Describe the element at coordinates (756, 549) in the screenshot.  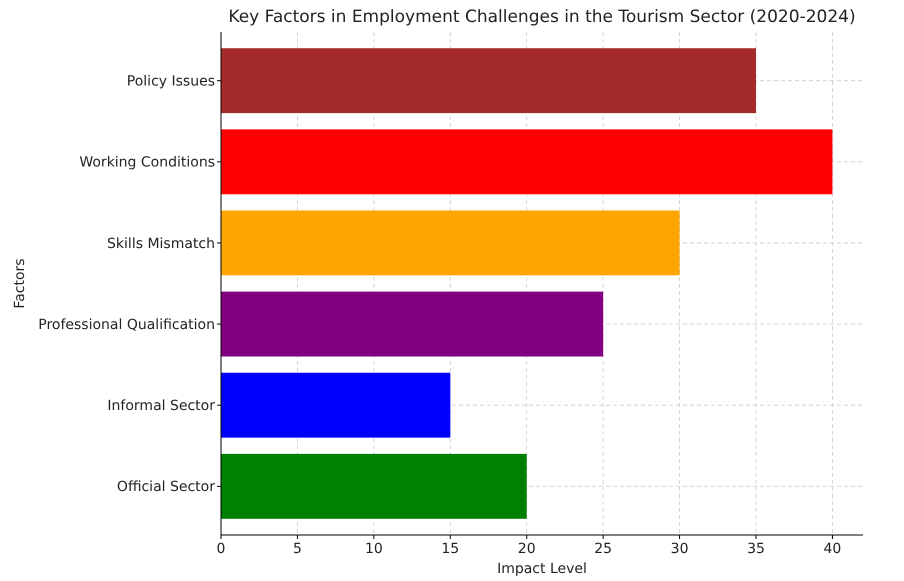
I see `x-tick-label: 35` at that location.